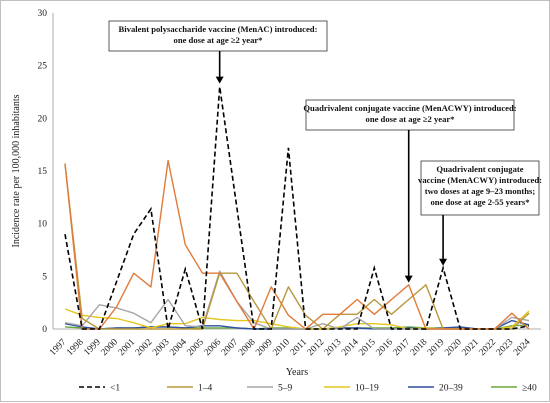 The width and height of the screenshot is (550, 403). I want to click on x-tick-label: 2003, so click(161, 347).